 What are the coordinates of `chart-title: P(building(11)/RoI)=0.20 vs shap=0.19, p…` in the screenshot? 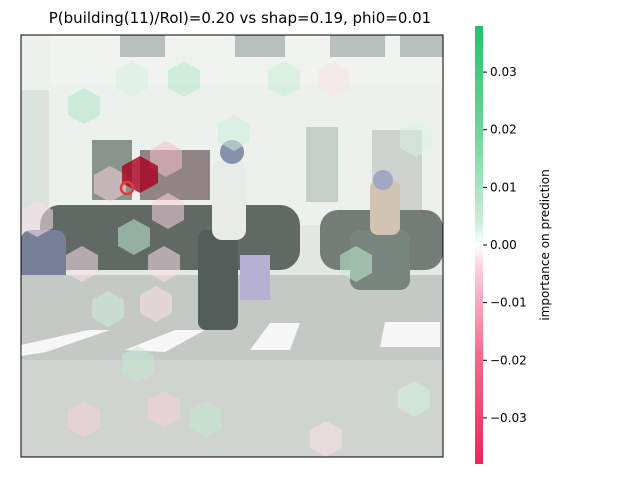 It's located at (240, 18).